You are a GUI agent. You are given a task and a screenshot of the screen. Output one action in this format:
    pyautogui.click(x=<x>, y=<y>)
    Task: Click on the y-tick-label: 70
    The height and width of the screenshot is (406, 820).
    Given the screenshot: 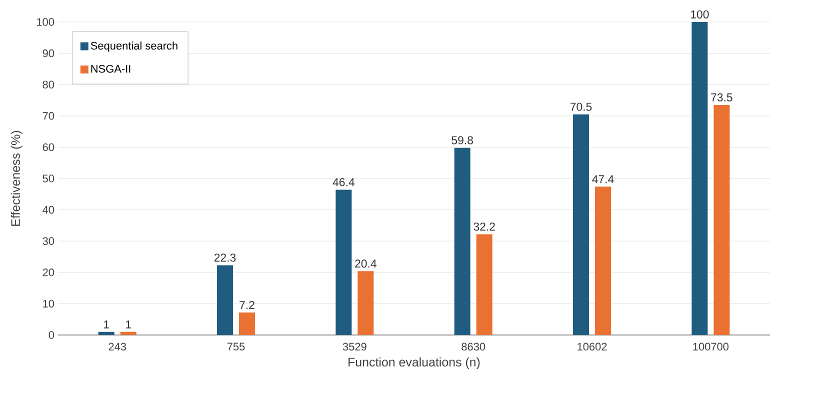 What is the action you would take?
    pyautogui.click(x=48, y=116)
    